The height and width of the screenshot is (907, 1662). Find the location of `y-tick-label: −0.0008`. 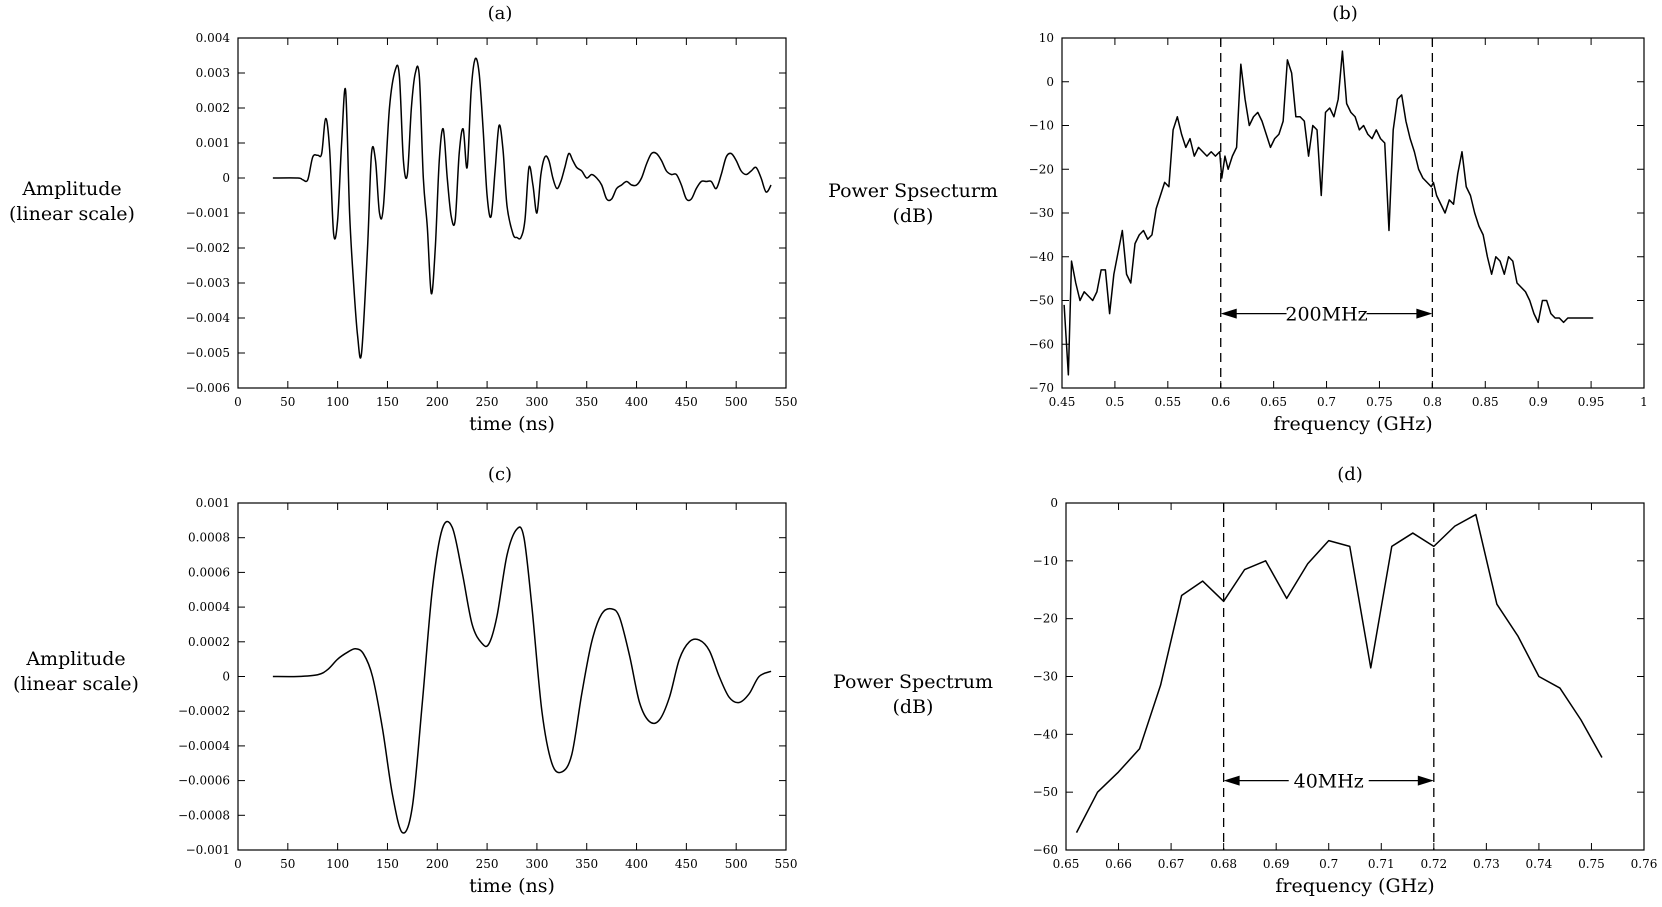

y-tick-label: −0.0008 is located at coordinates (204, 815).